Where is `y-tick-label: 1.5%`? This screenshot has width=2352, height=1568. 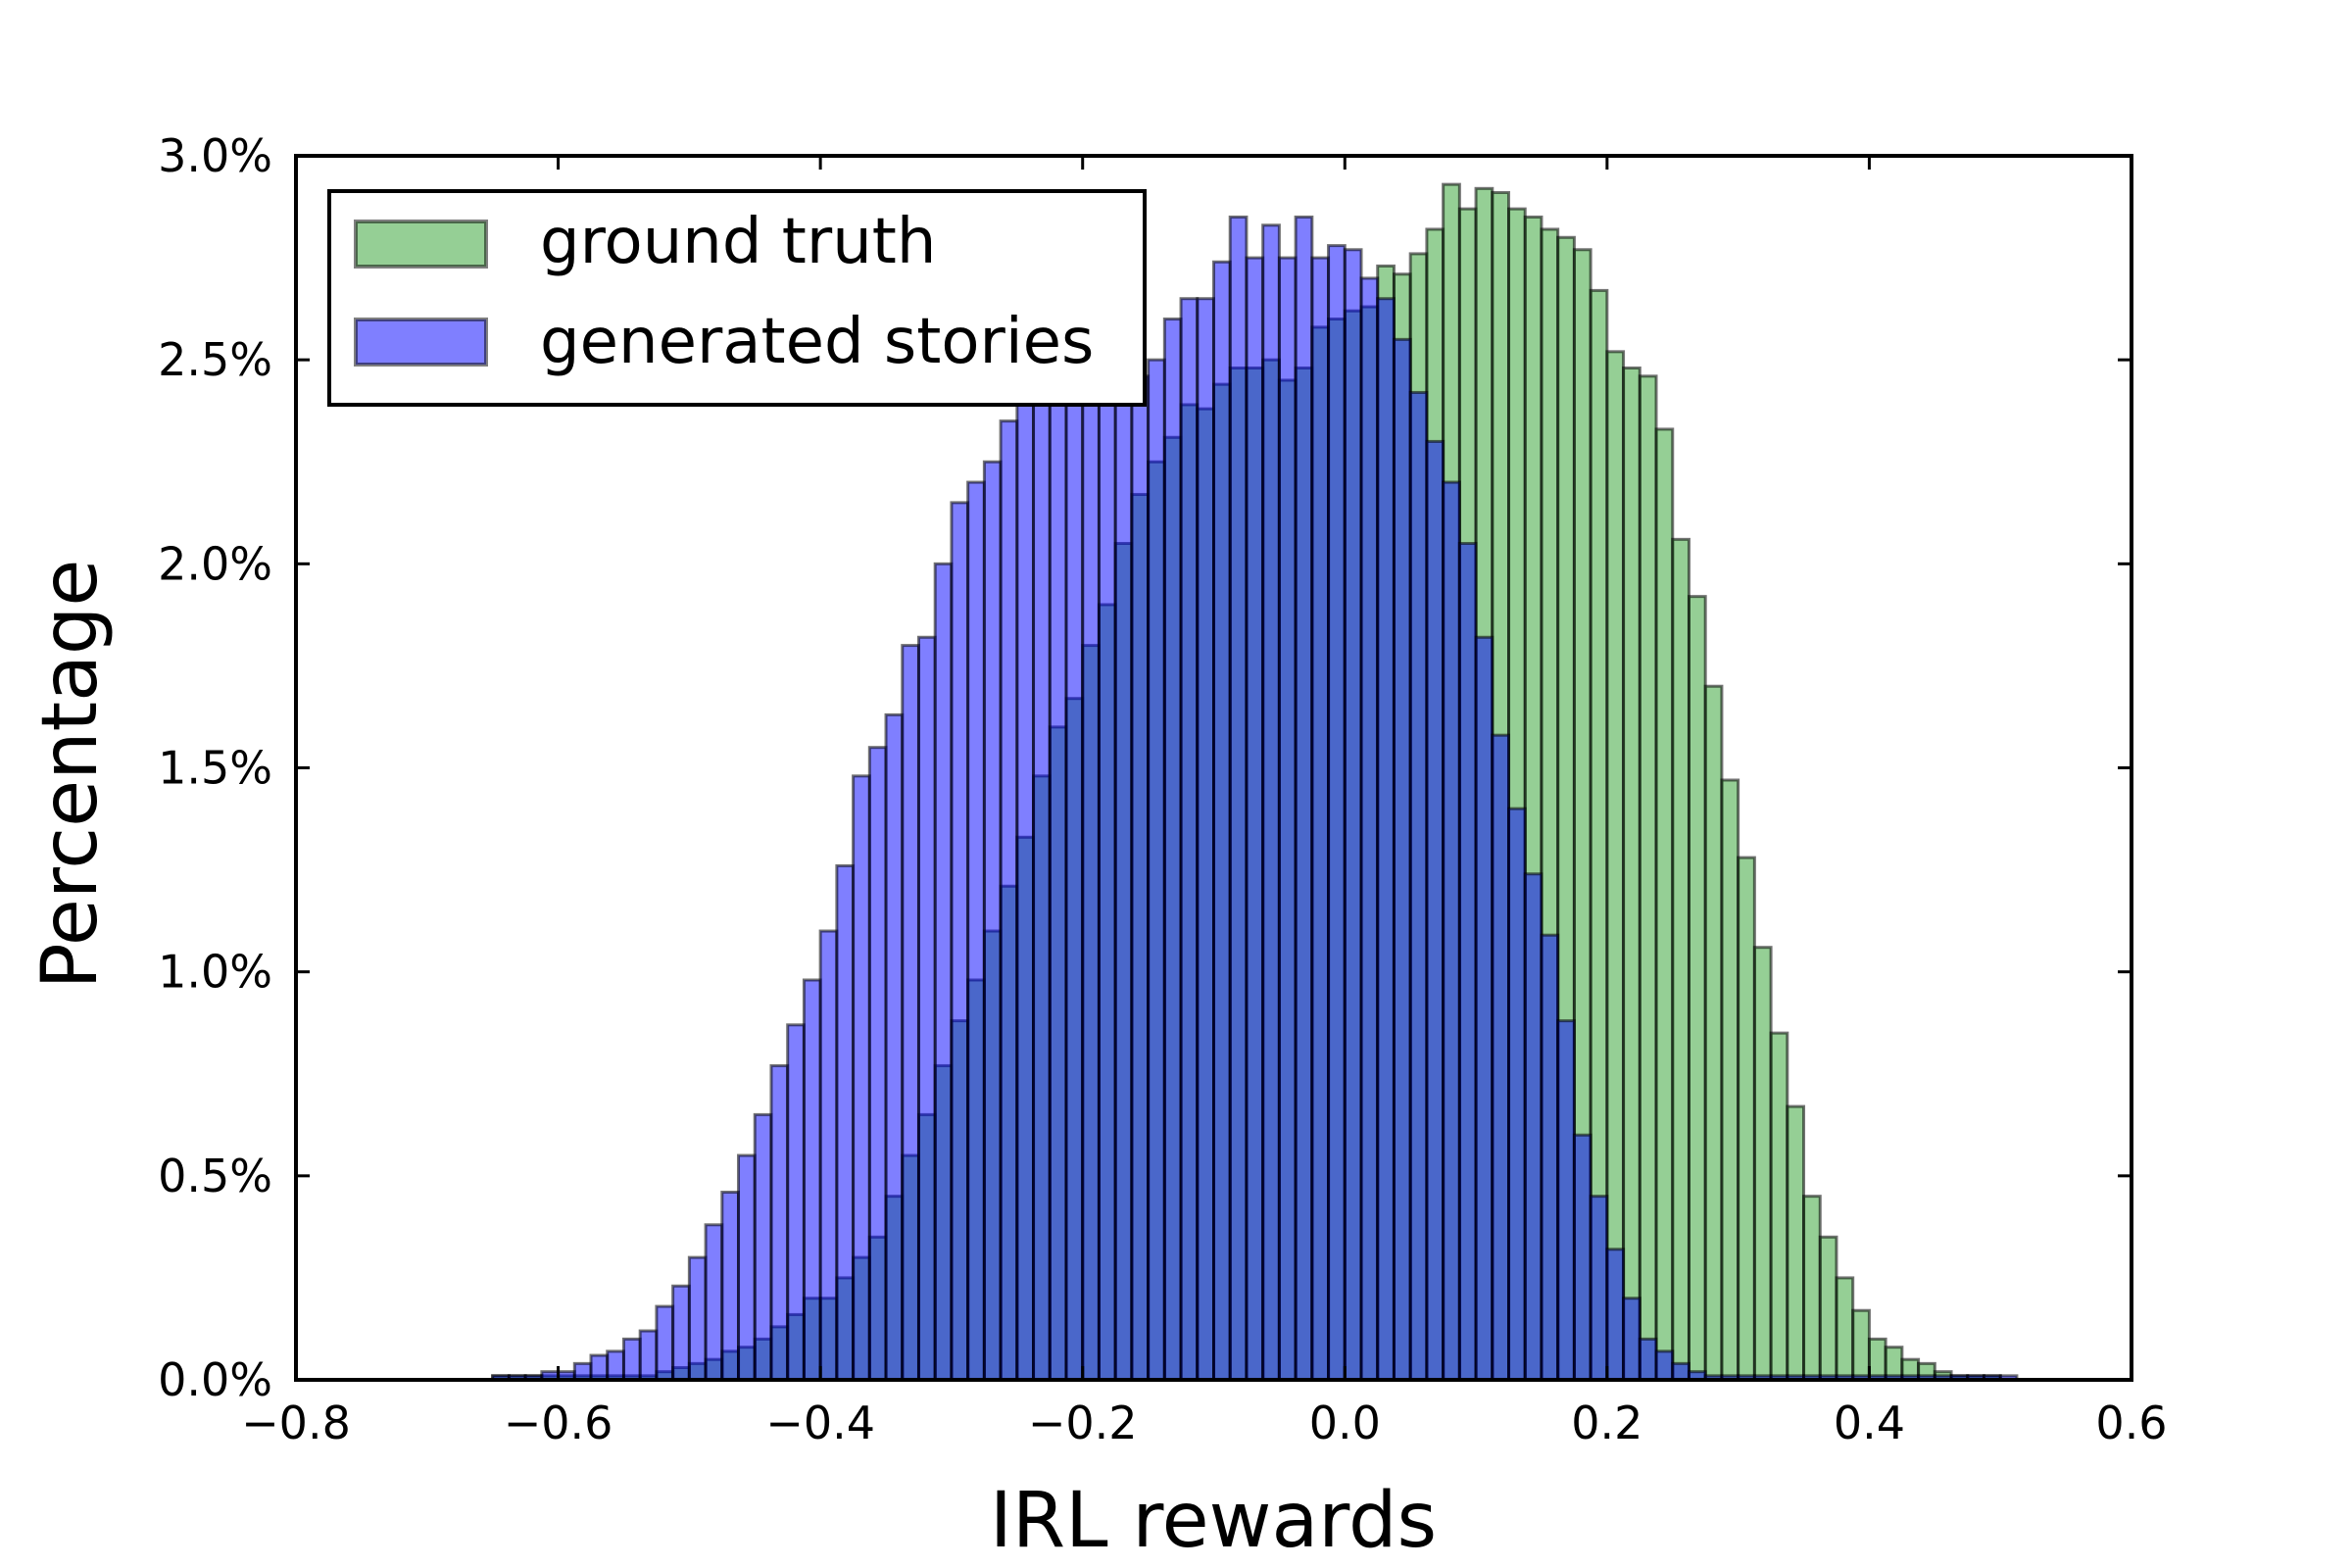
y-tick-label: 1.5% is located at coordinates (215, 768).